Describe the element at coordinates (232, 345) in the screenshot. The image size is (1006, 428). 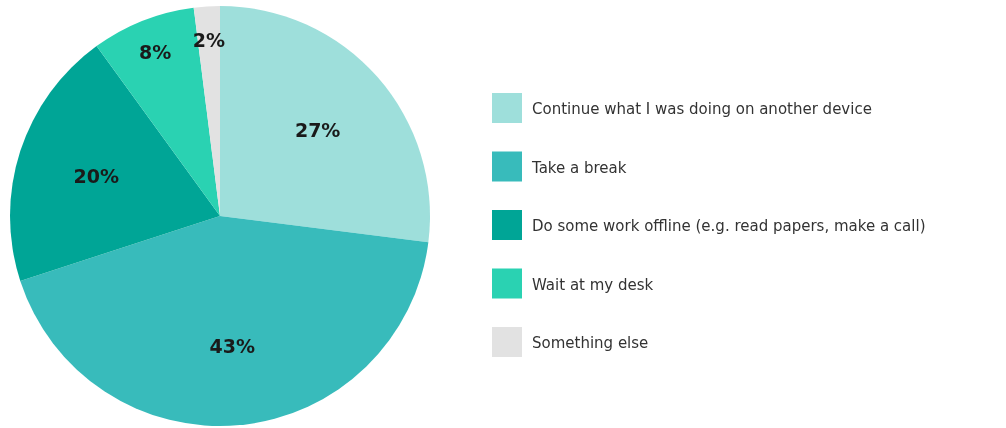
I see `data-label: 43%` at that location.